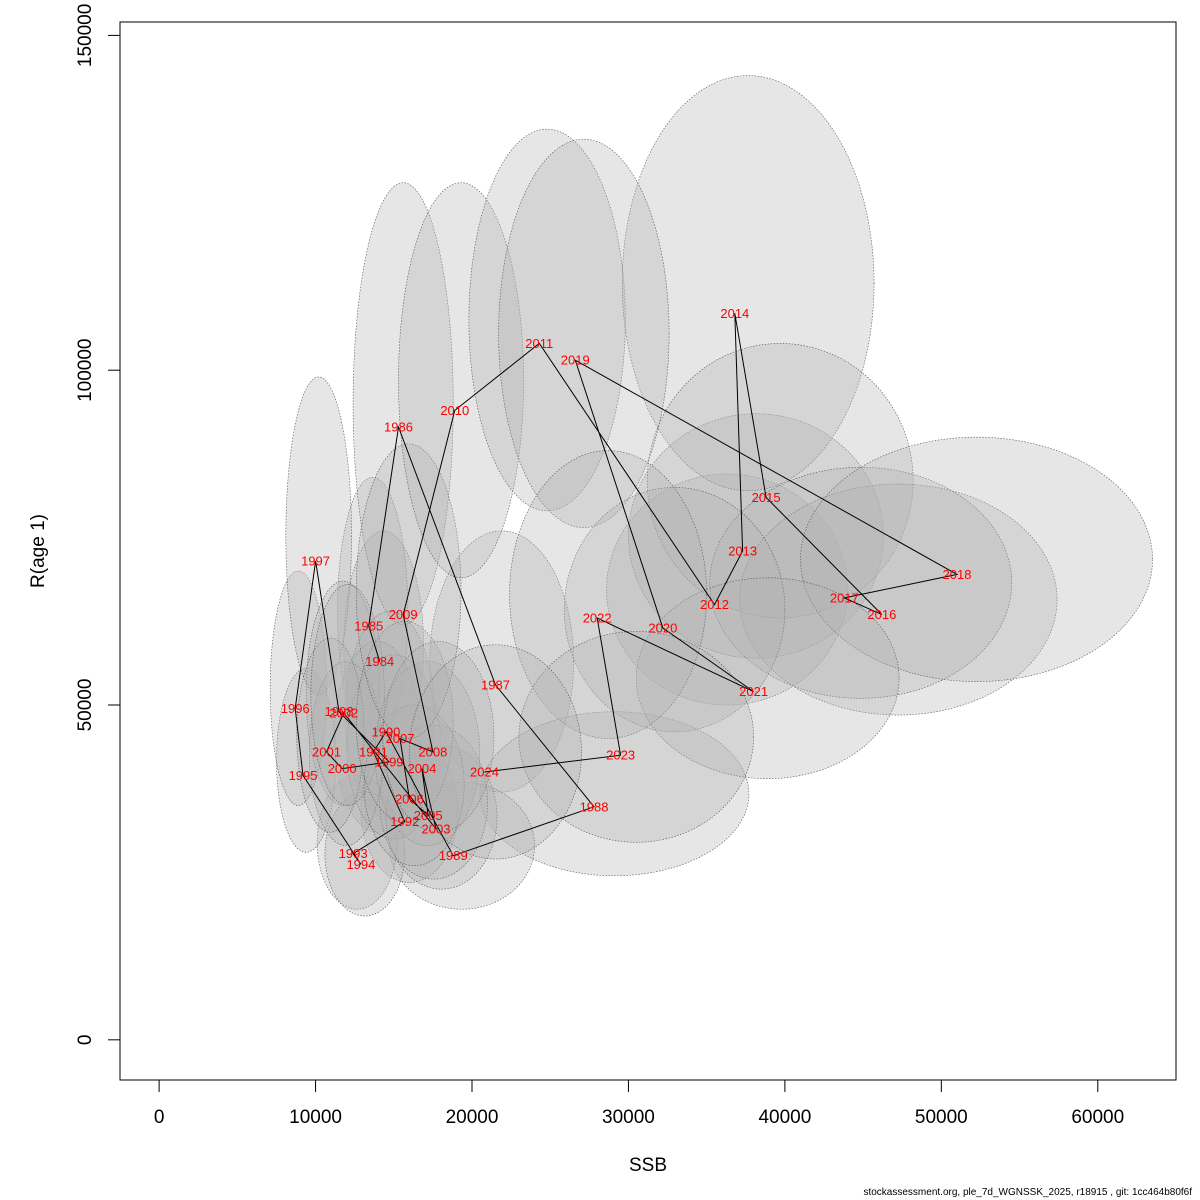 This screenshot has height=1200, width=1200. I want to click on point-label-1994: 1994, so click(360, 864).